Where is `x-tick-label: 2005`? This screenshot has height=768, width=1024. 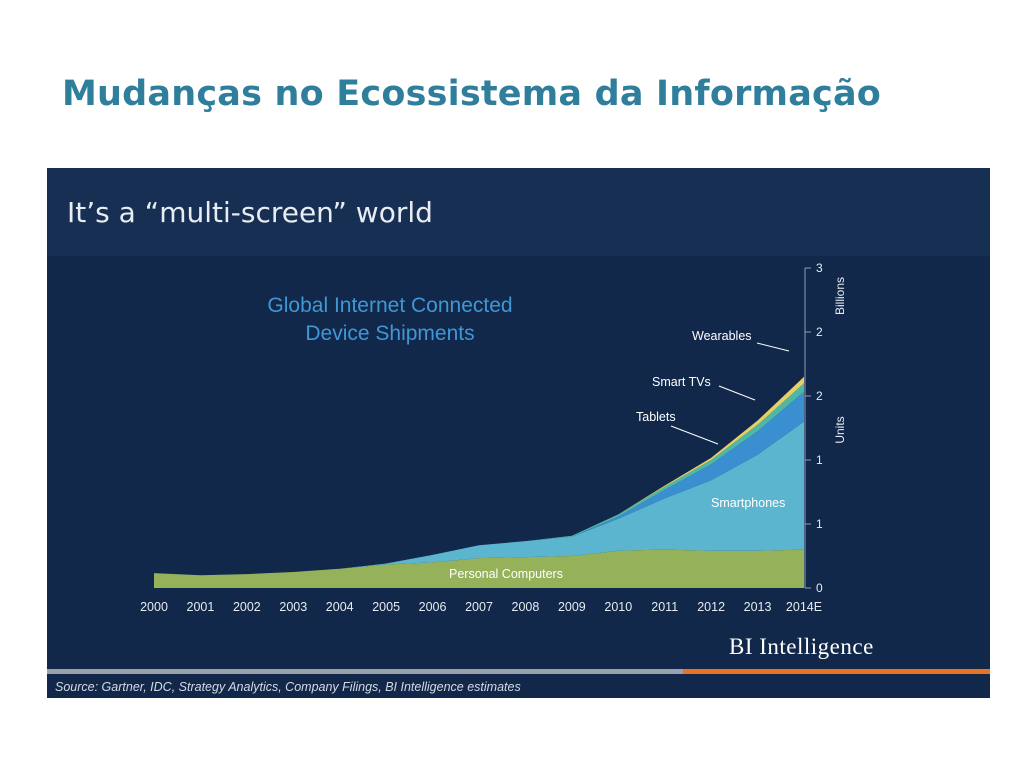
x-tick-label: 2005 is located at coordinates (386, 607).